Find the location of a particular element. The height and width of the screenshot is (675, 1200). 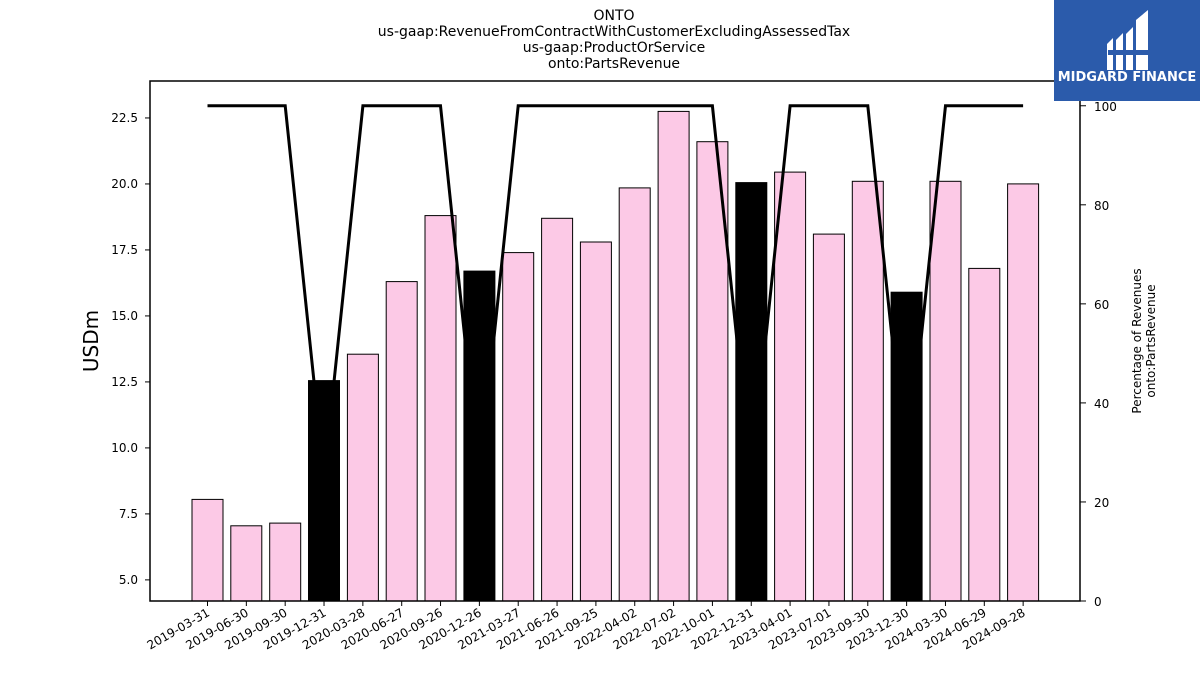

y-tick-label-22.5: 22.5 is located at coordinates (124, 118).